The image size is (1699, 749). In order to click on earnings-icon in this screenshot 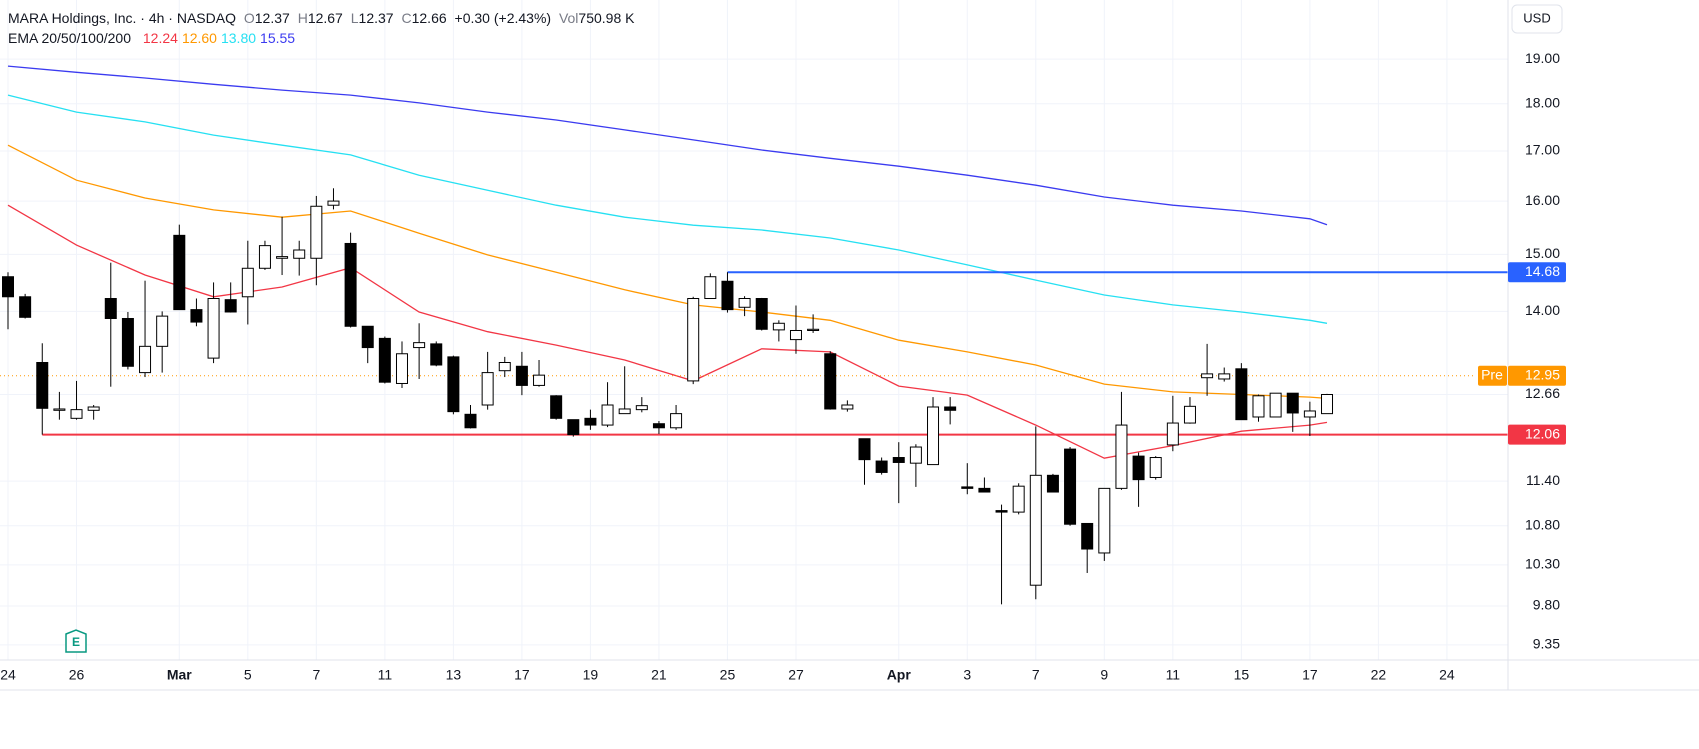, I will do `click(76, 641)`.